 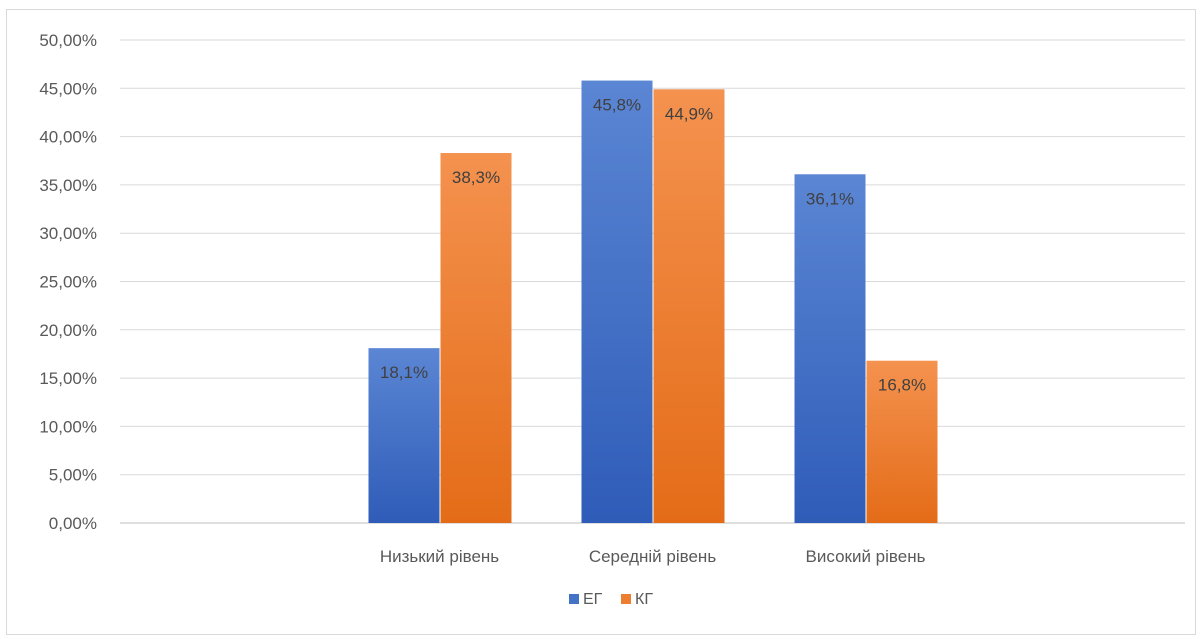 I want to click on bar-КГ-0, so click(x=476, y=338).